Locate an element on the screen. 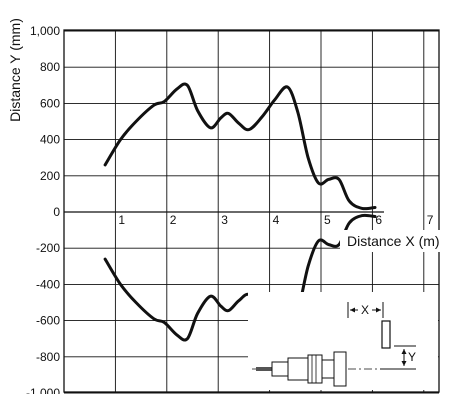  x-dim-label: X is located at coordinates (365, 310).